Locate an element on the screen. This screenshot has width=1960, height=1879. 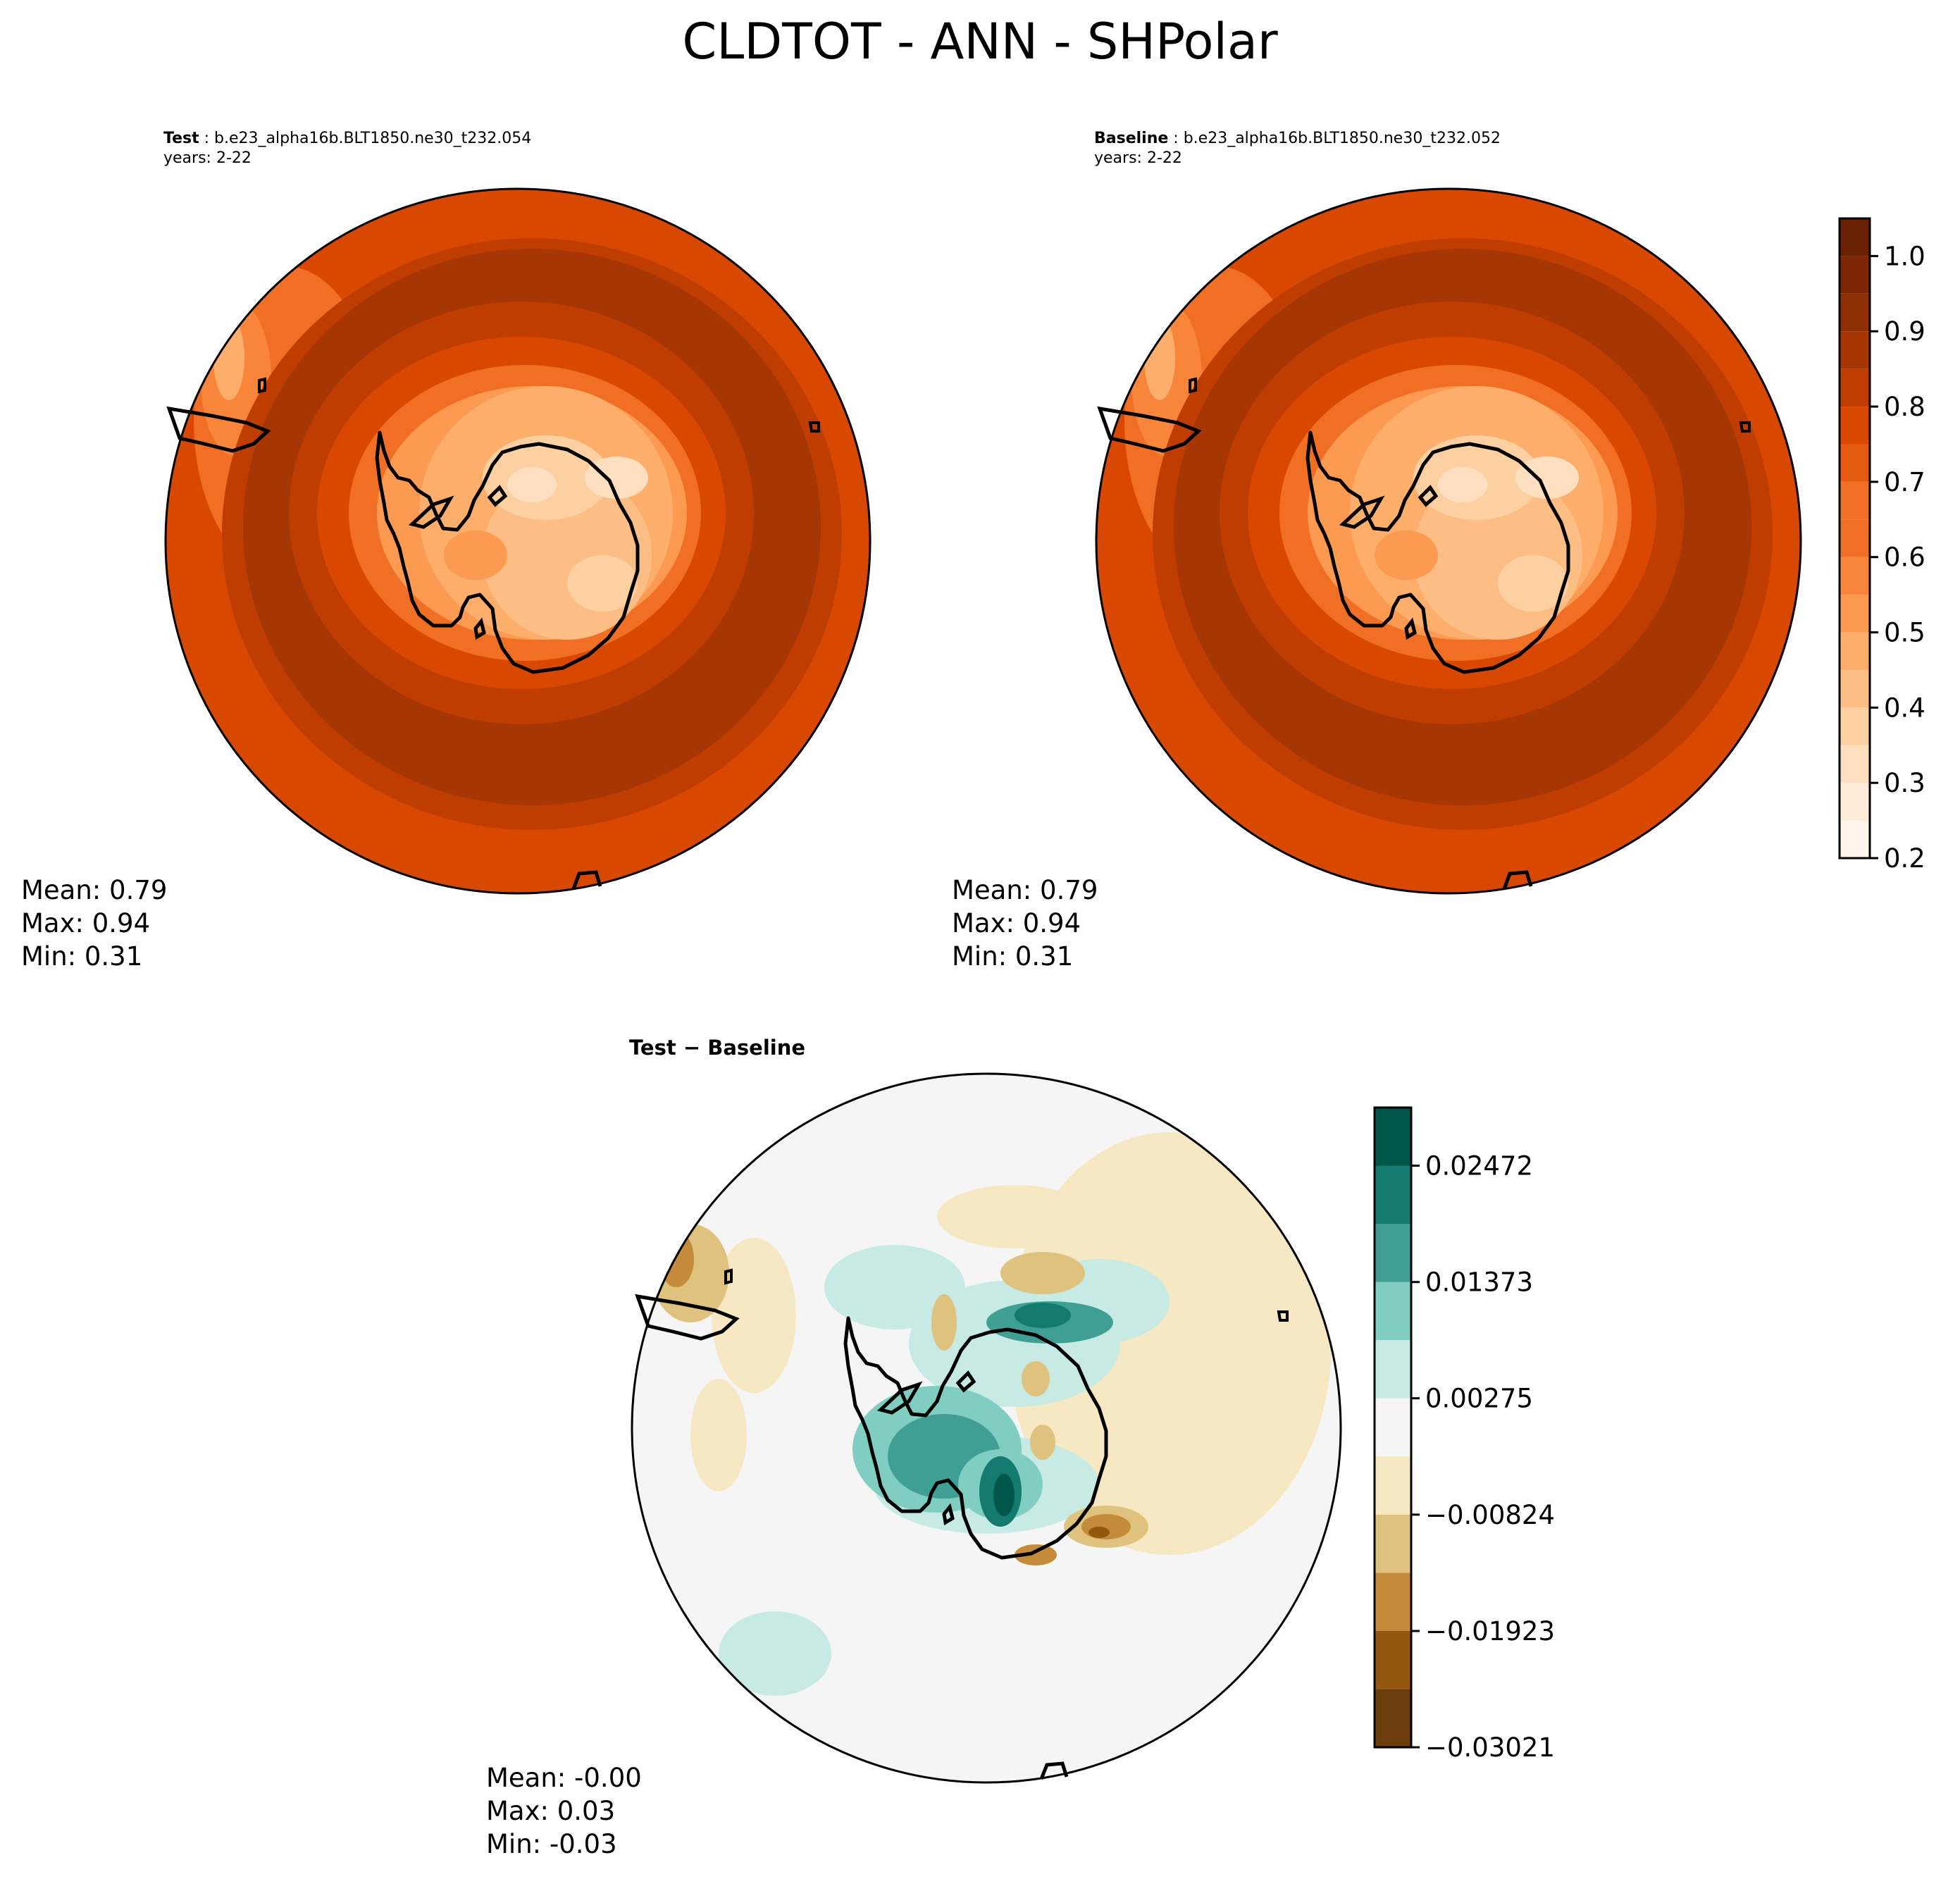
baseline-stats: Mean: 0.79 Max: 0.94 Min: 0.31 is located at coordinates (1025, 923).